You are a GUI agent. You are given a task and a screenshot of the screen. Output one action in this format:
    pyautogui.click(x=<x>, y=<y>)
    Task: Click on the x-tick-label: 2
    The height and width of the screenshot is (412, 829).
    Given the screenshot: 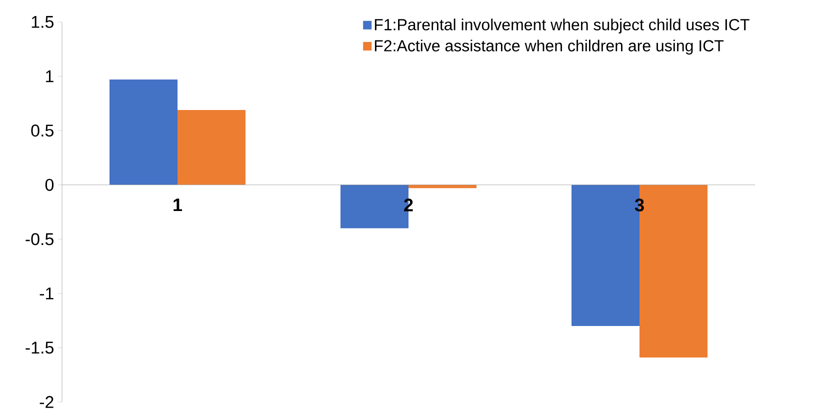 What is the action you would take?
    pyautogui.click(x=408, y=205)
    